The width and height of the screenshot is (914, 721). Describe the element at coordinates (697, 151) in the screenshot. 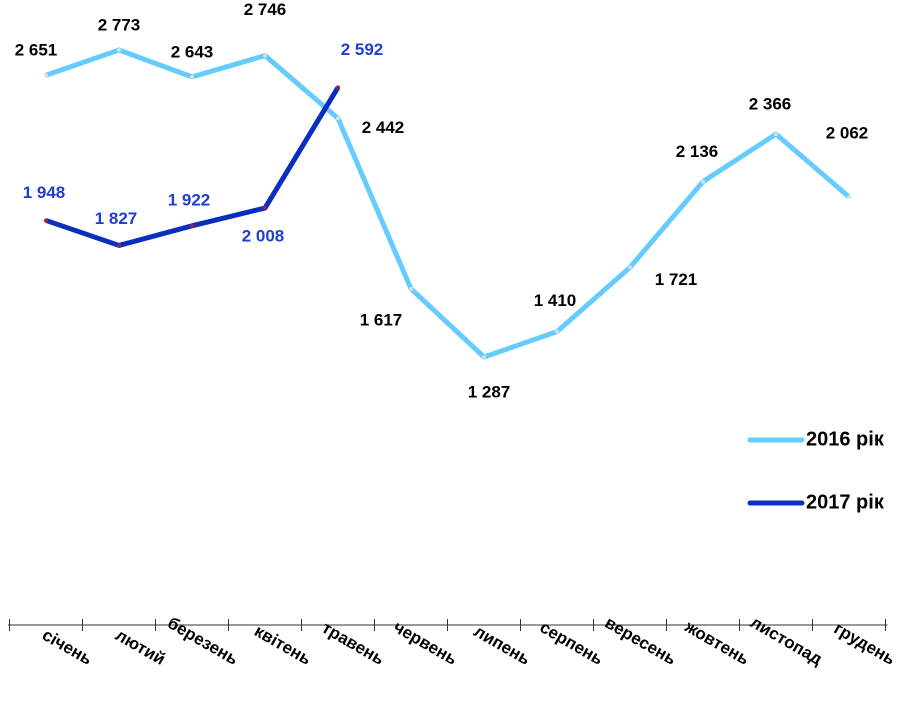

I see `data-label: 2 136` at that location.